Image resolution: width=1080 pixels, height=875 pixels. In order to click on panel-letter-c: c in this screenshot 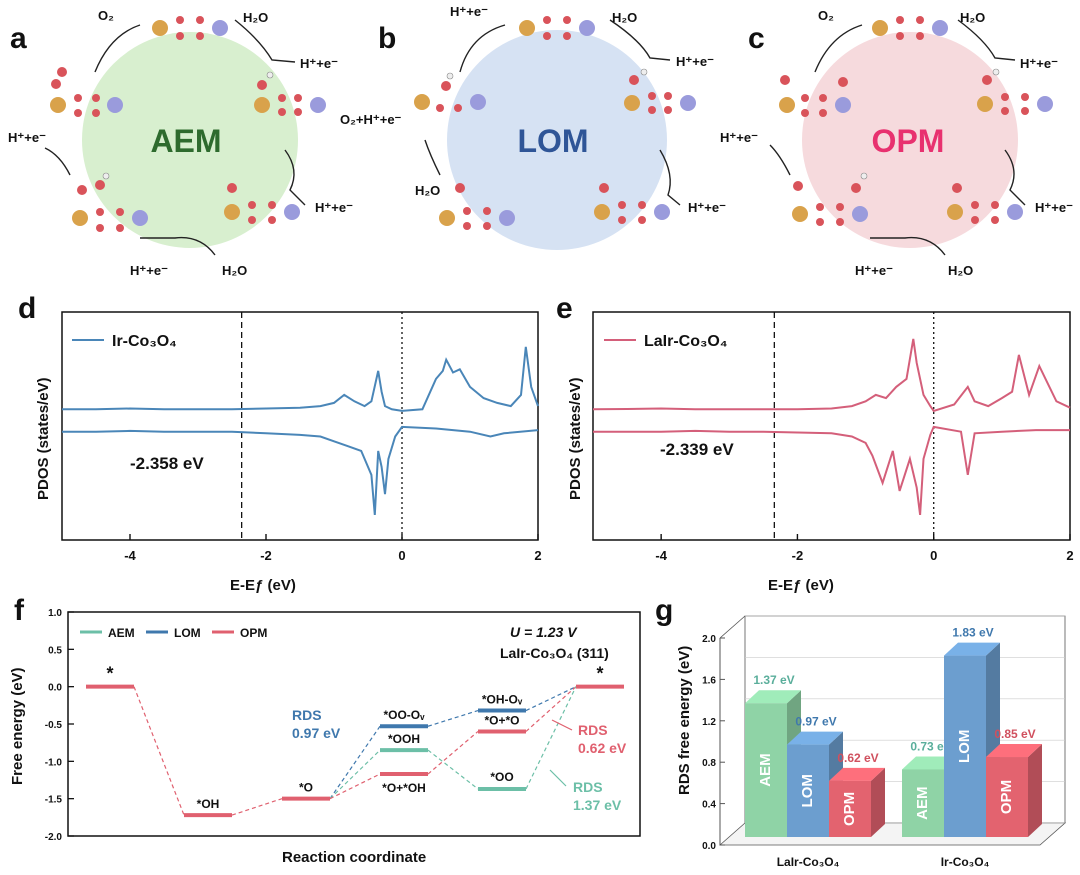, I will do `click(756, 38)`.